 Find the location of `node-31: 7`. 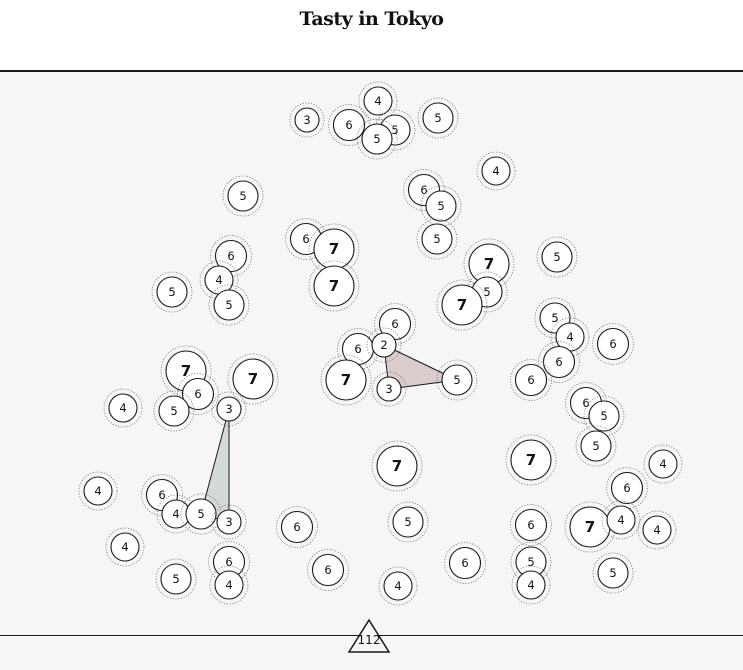

node-31: 7 is located at coordinates (253, 379).